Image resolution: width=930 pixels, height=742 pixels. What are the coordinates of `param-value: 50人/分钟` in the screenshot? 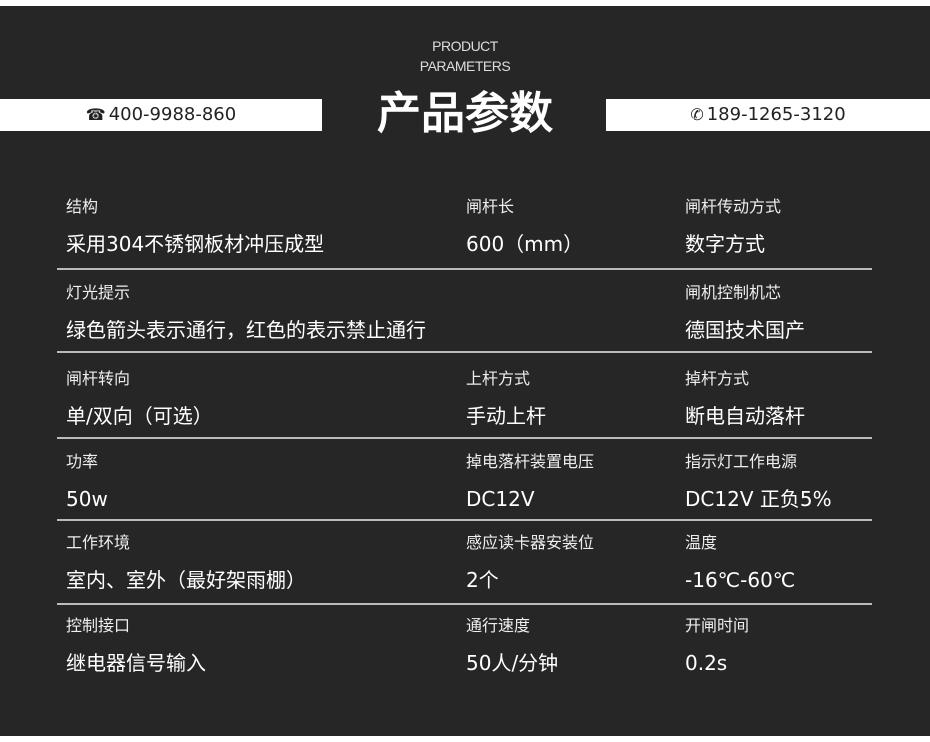 It's located at (512, 663).